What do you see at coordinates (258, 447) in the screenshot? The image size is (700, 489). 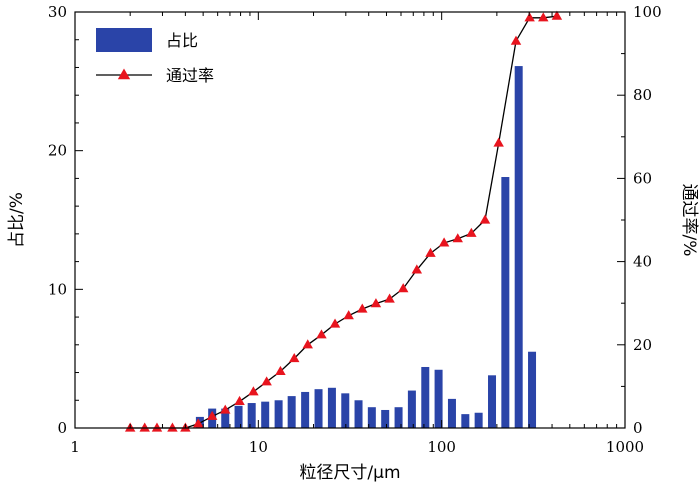 I see `x-tick-label: 10` at bounding box center [258, 447].